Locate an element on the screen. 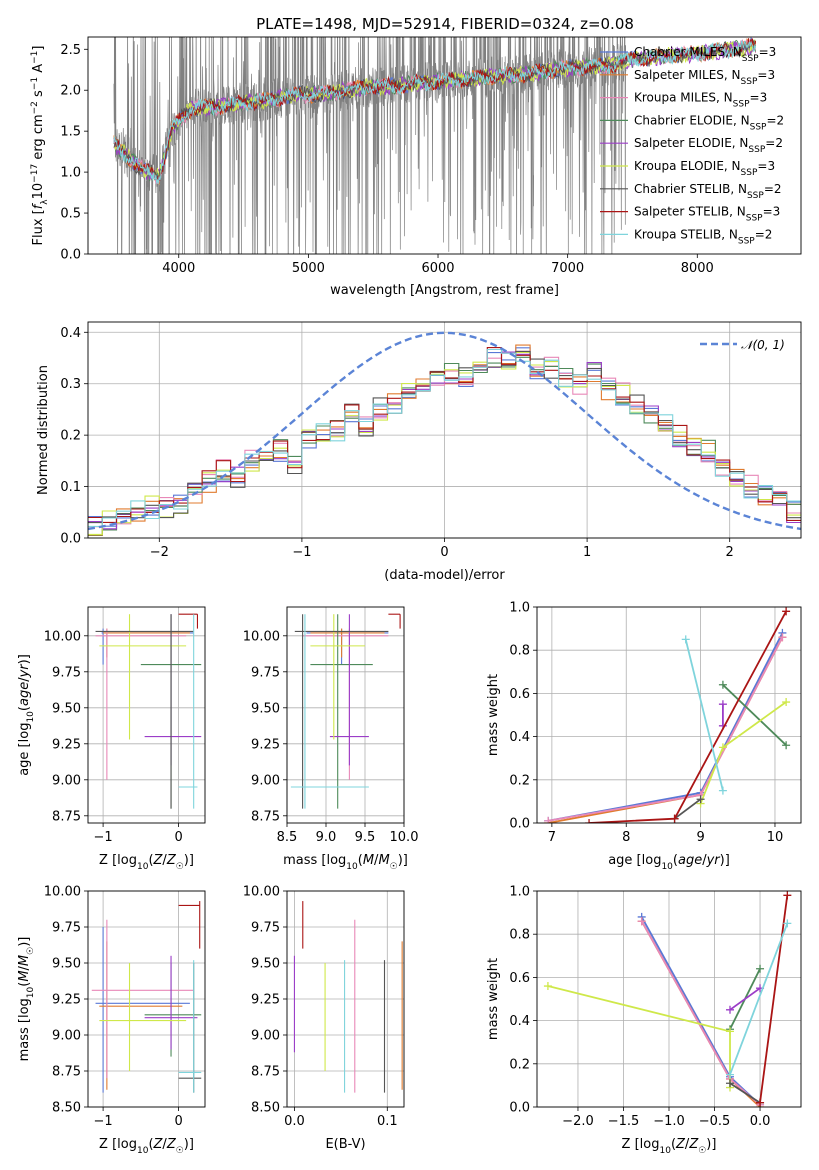  x-tick-label: 0 is located at coordinates (178, 1121).